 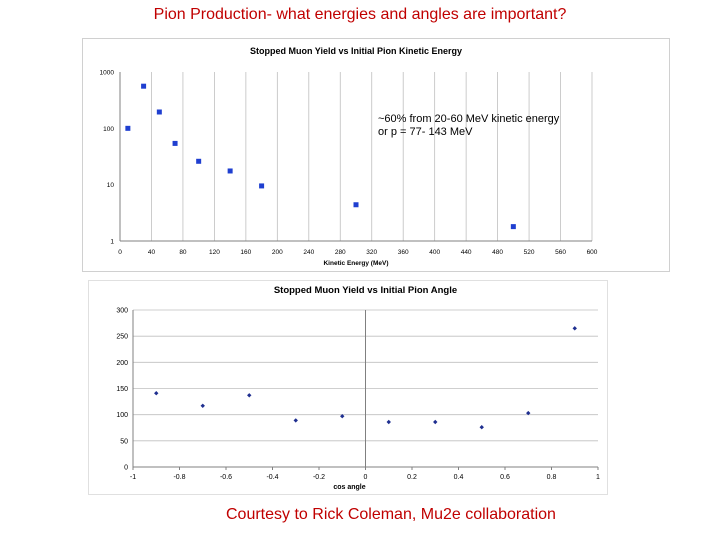 I want to click on x-tick-label: 1, so click(x=598, y=477).